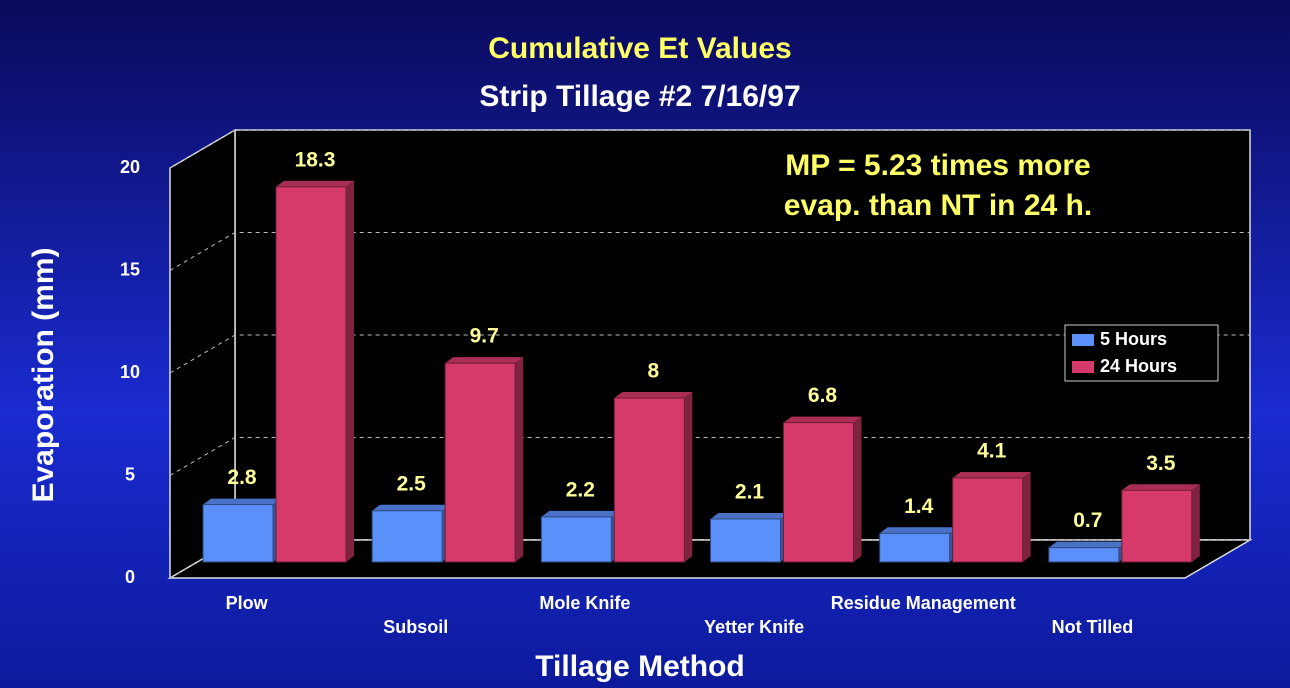  I want to click on y-tick-label: 15, so click(130, 269).